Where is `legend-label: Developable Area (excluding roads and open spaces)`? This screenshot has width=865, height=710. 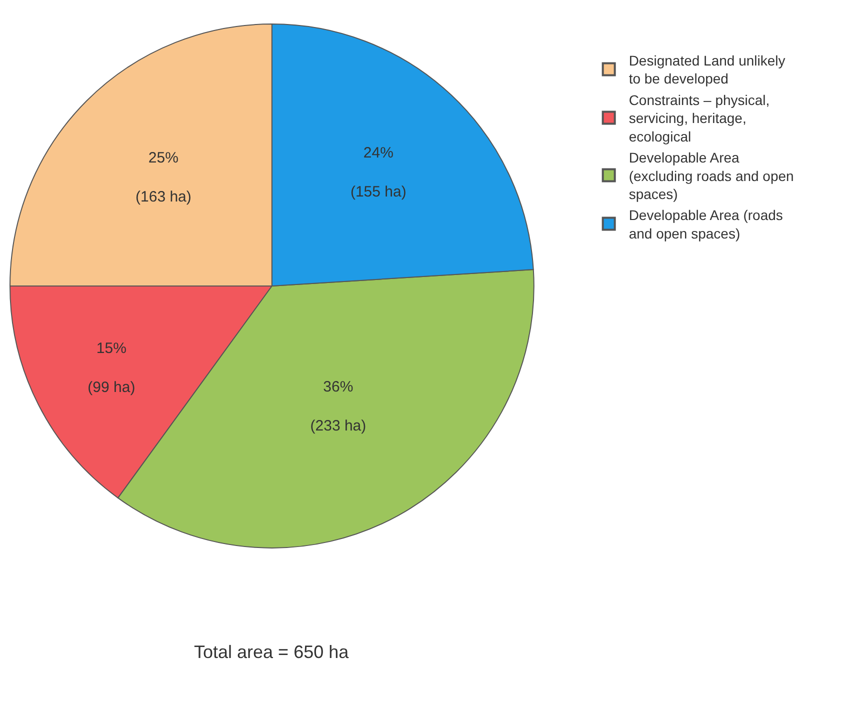
legend-label: Developable Area (excluding roads and open spaces) is located at coordinates (711, 176).